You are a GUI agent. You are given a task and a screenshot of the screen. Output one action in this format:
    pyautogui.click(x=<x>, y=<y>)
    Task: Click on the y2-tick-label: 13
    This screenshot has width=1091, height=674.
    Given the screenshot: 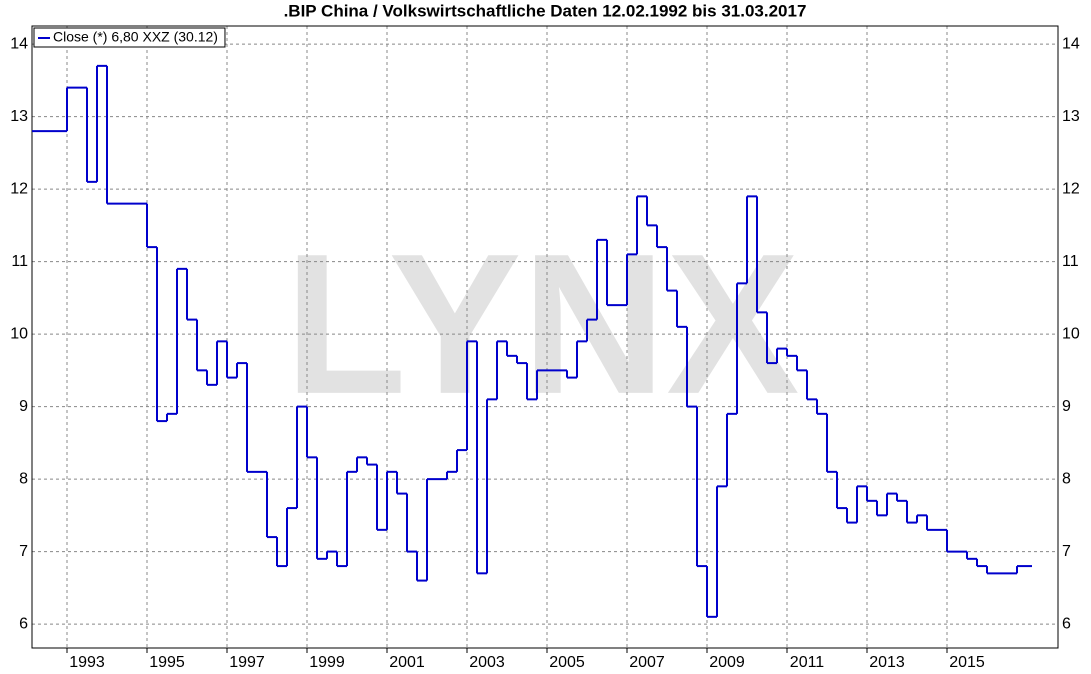 What is the action you would take?
    pyautogui.click(x=1071, y=116)
    